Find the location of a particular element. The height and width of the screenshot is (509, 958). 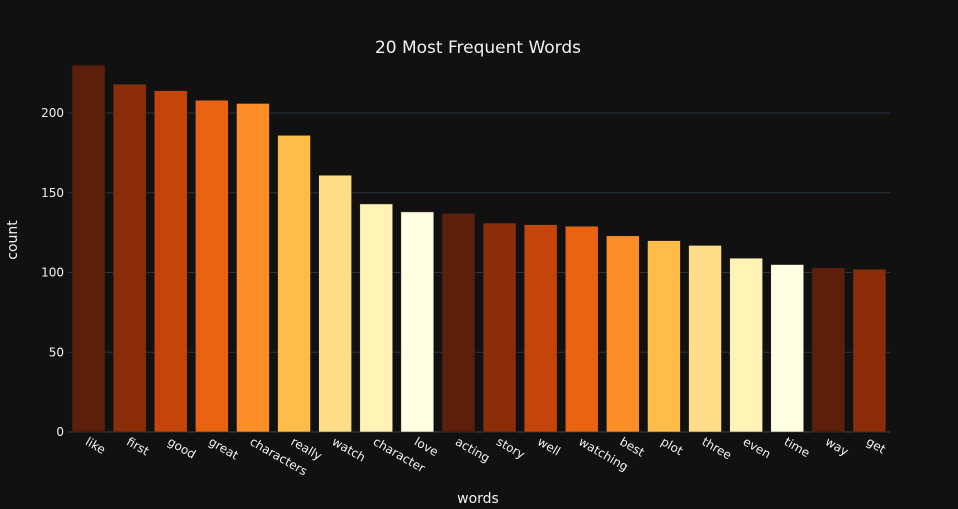

bar-really is located at coordinates (294, 284).